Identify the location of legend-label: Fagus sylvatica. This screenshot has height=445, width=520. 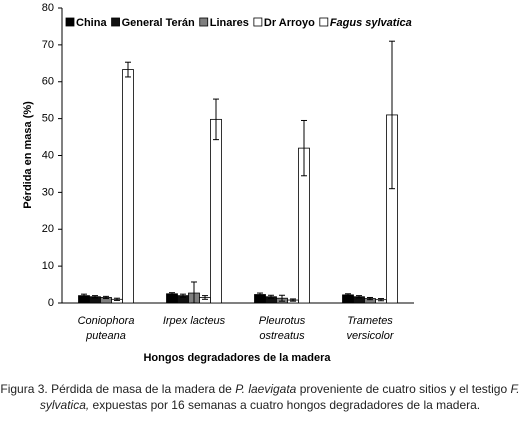
(371, 23).